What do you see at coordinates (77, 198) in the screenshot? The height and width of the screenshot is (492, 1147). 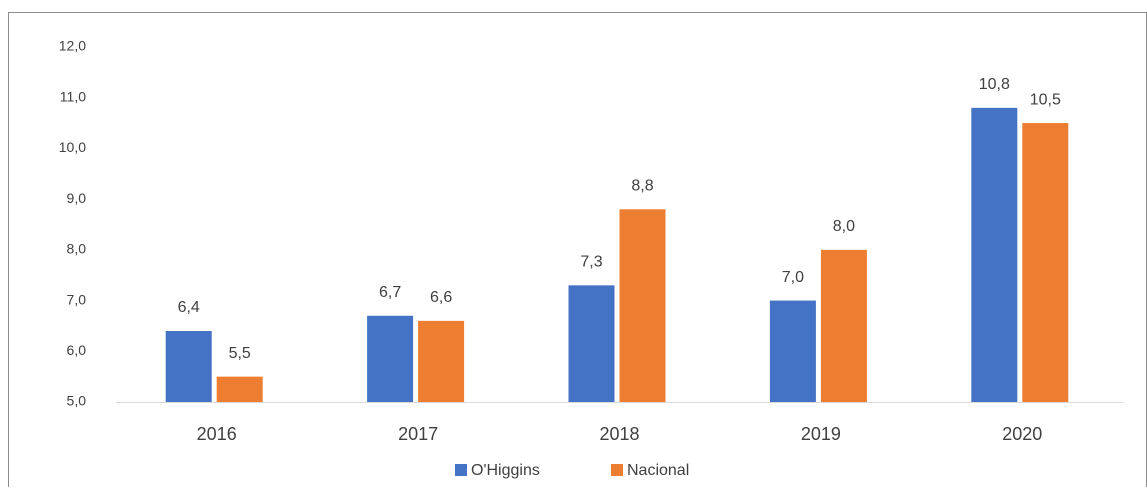 I see `y-tick-label: 9,0` at bounding box center [77, 198].